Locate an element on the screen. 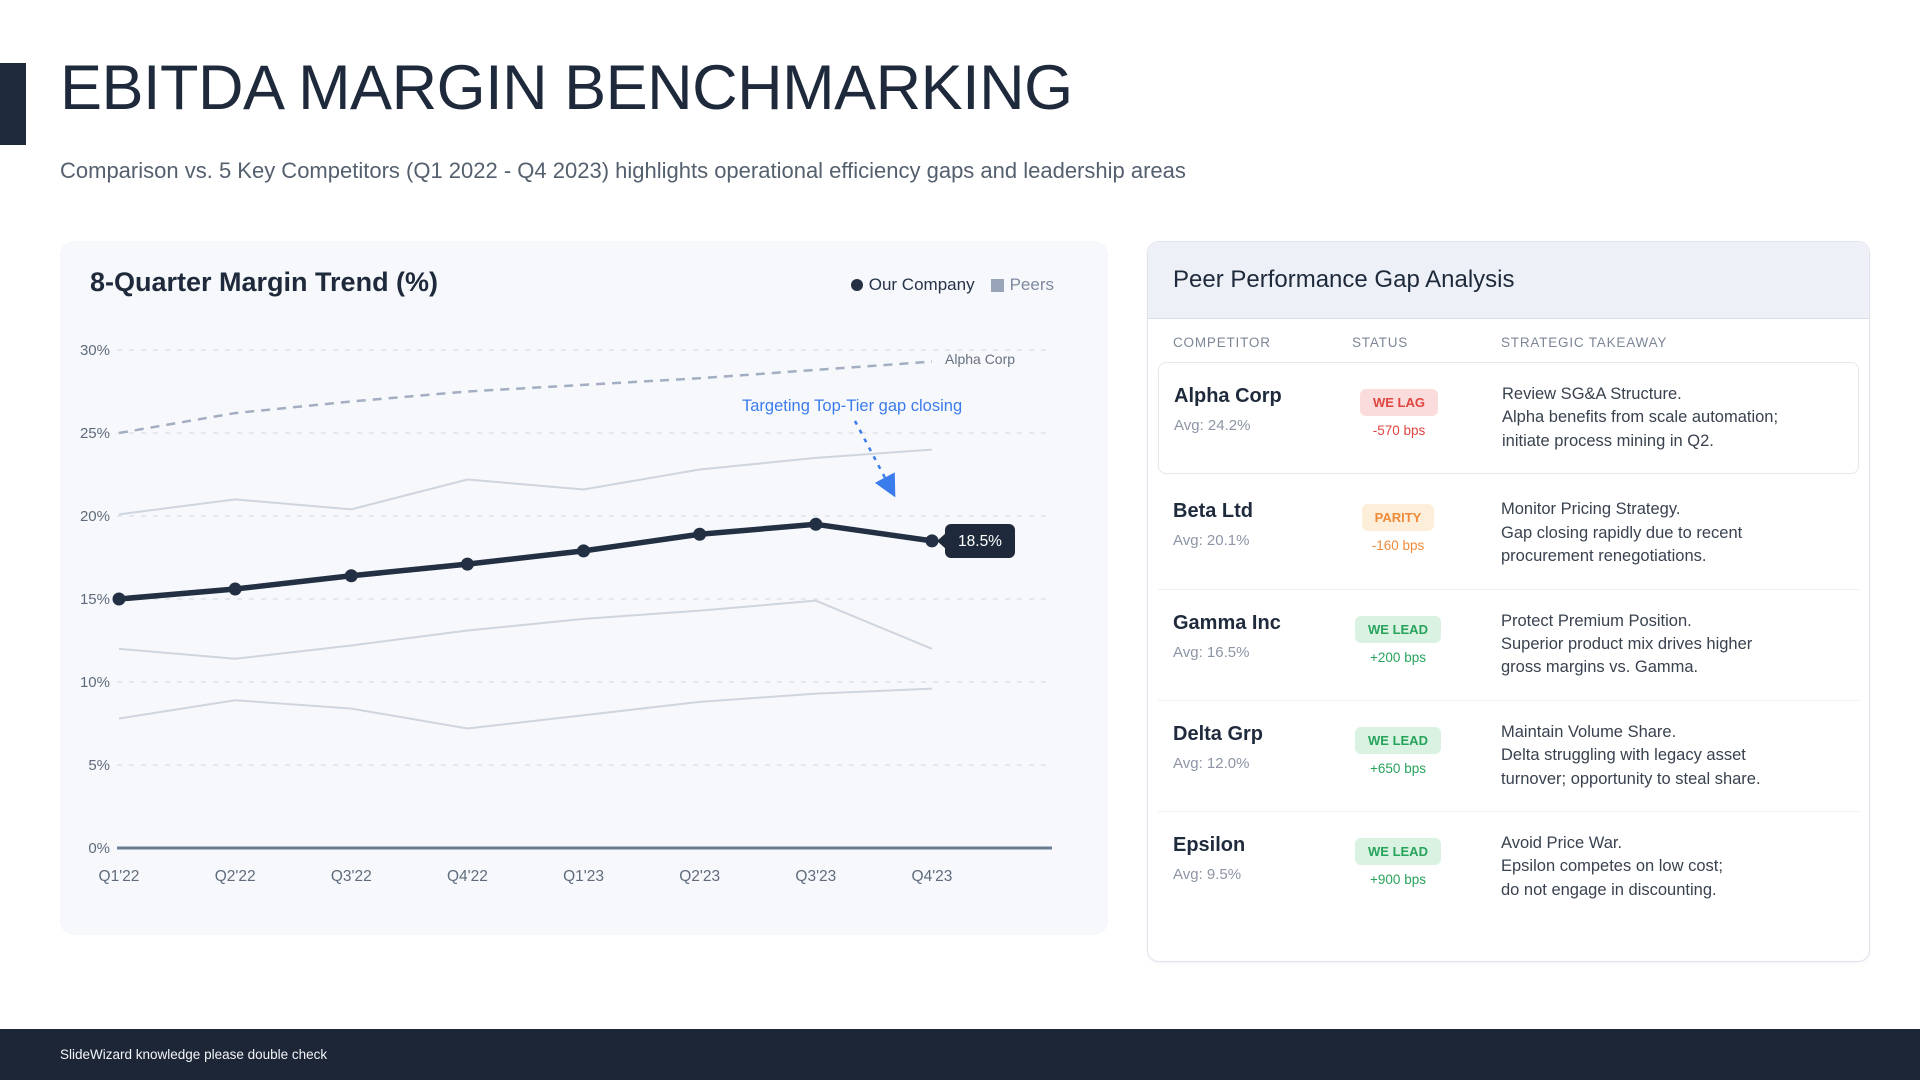 Image resolution: width=1920 pixels, height=1080 pixels. competitor-name: Alpha Corp is located at coordinates (1228, 396).